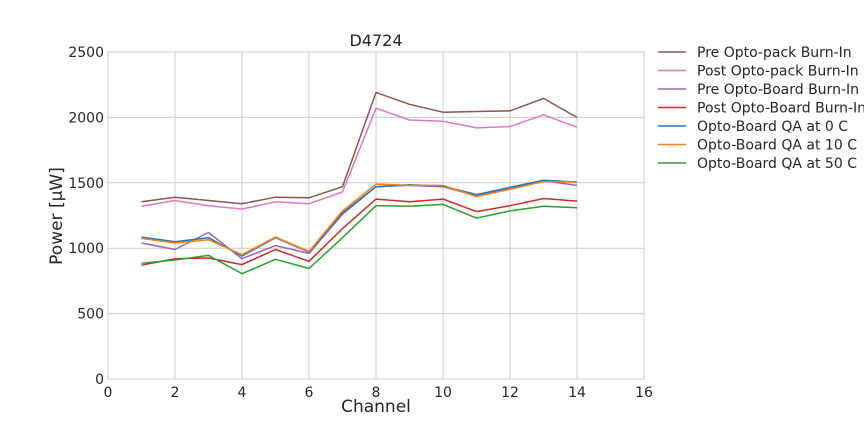 The height and width of the screenshot is (432, 864). I want to click on legend-label: Opto-Board QA at 0 C, so click(772, 127).